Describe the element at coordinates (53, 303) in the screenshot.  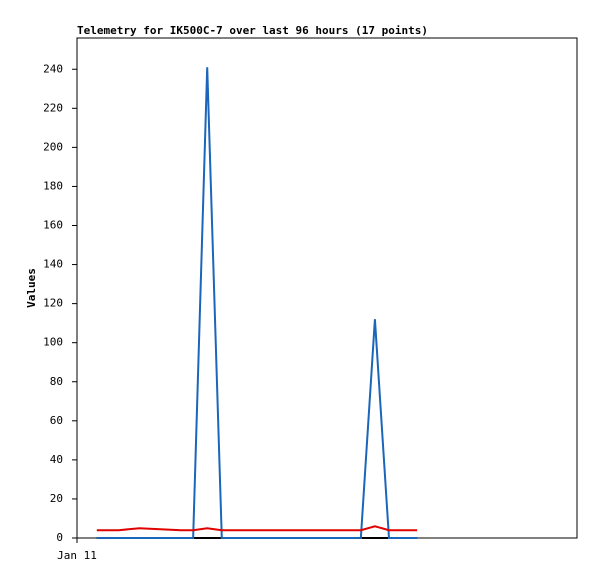
I see `y-tick-label: 120` at that location.